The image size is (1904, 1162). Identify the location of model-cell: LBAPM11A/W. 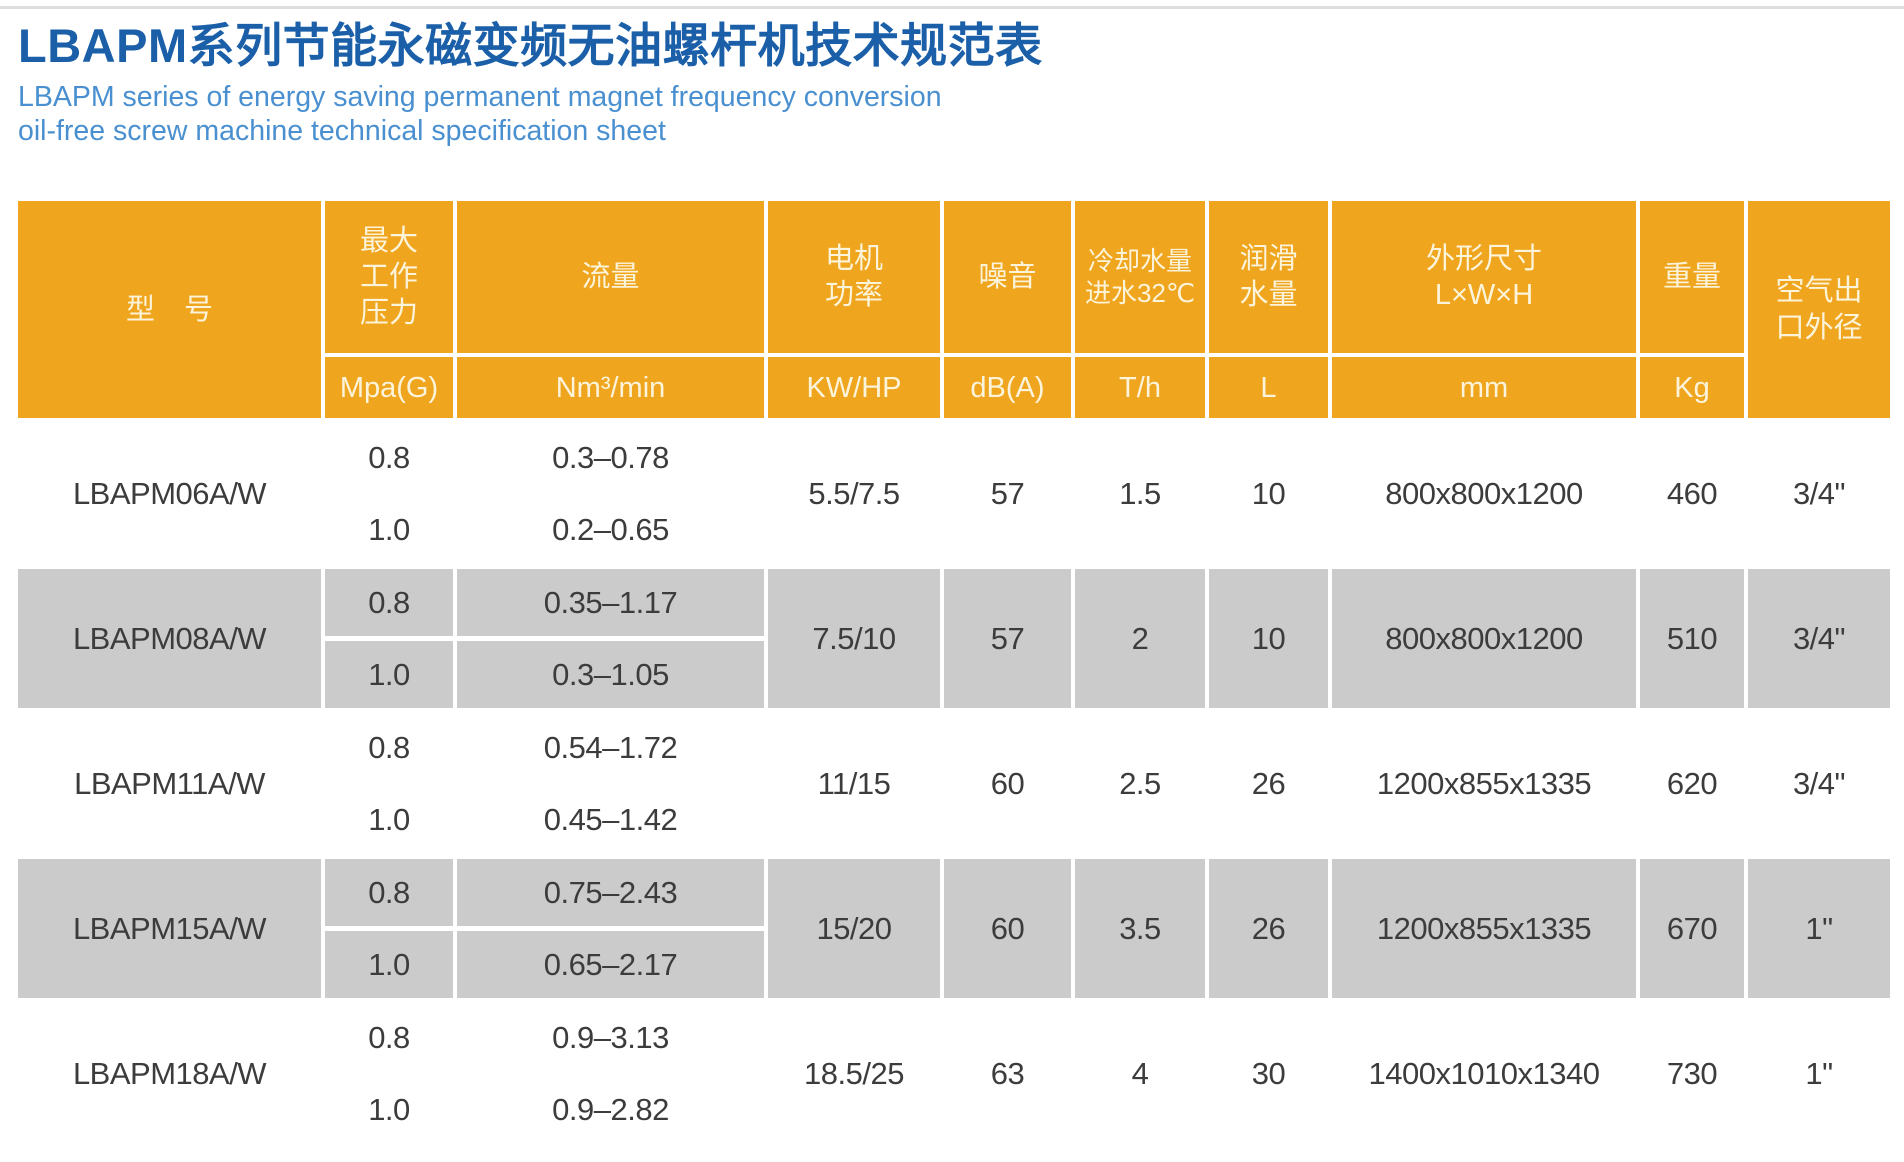
(169, 783).